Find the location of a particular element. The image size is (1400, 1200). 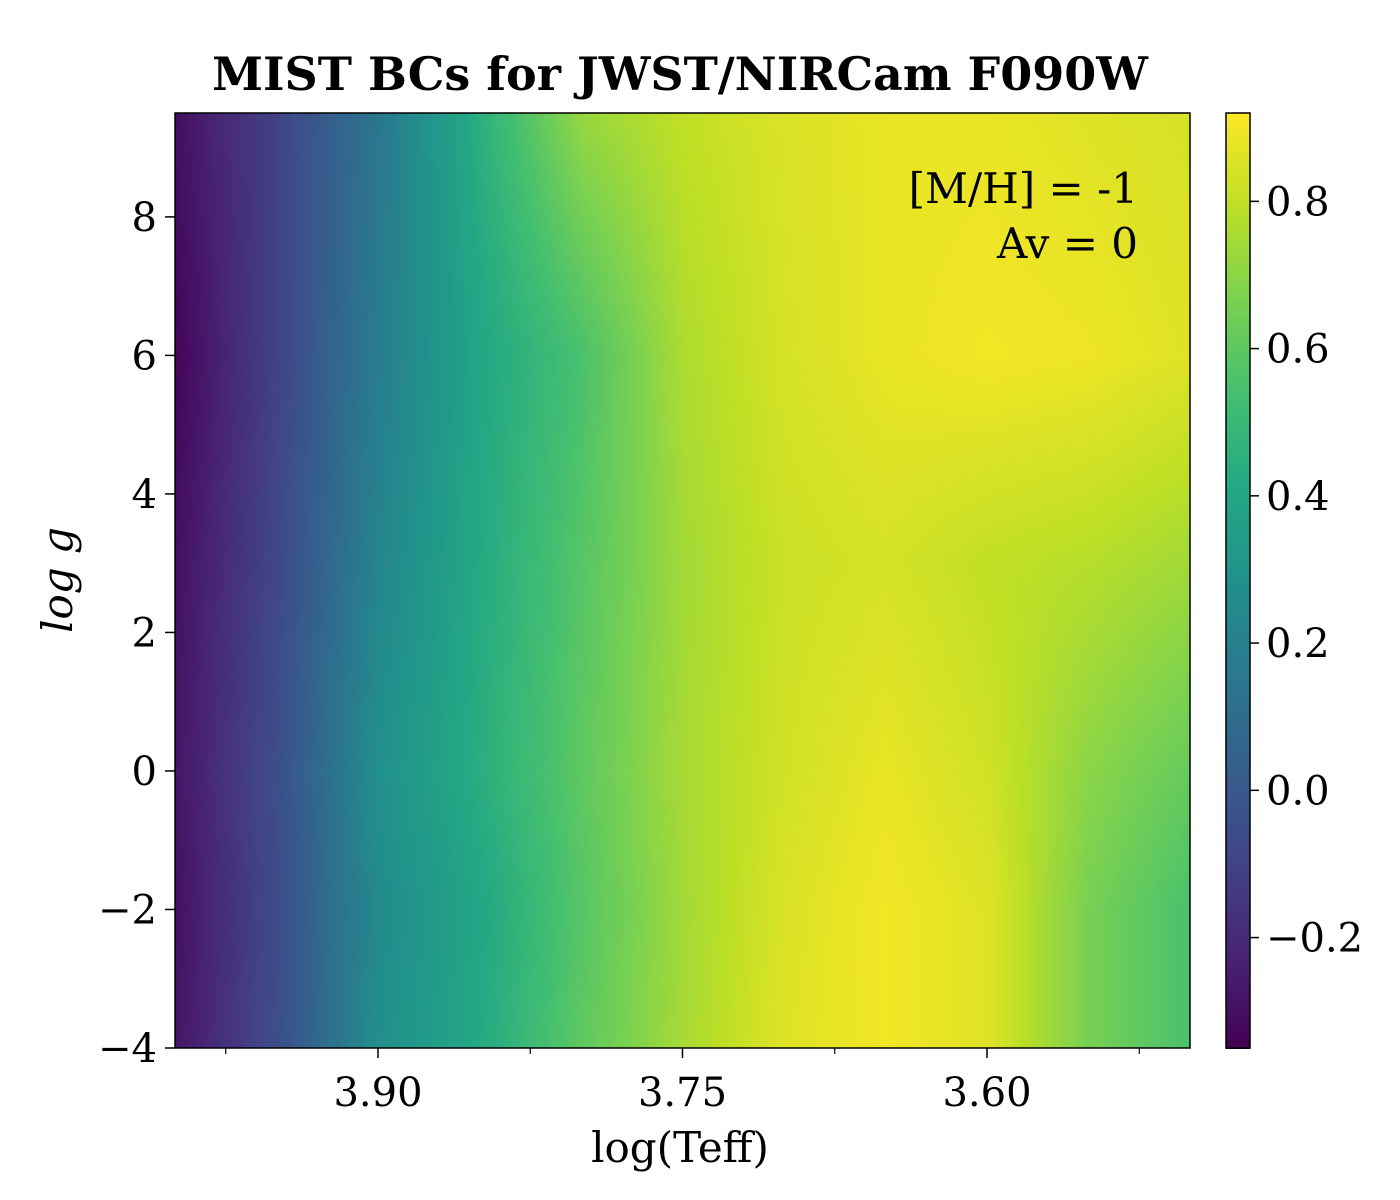

y-tick-label: −4 is located at coordinates (127, 1049).